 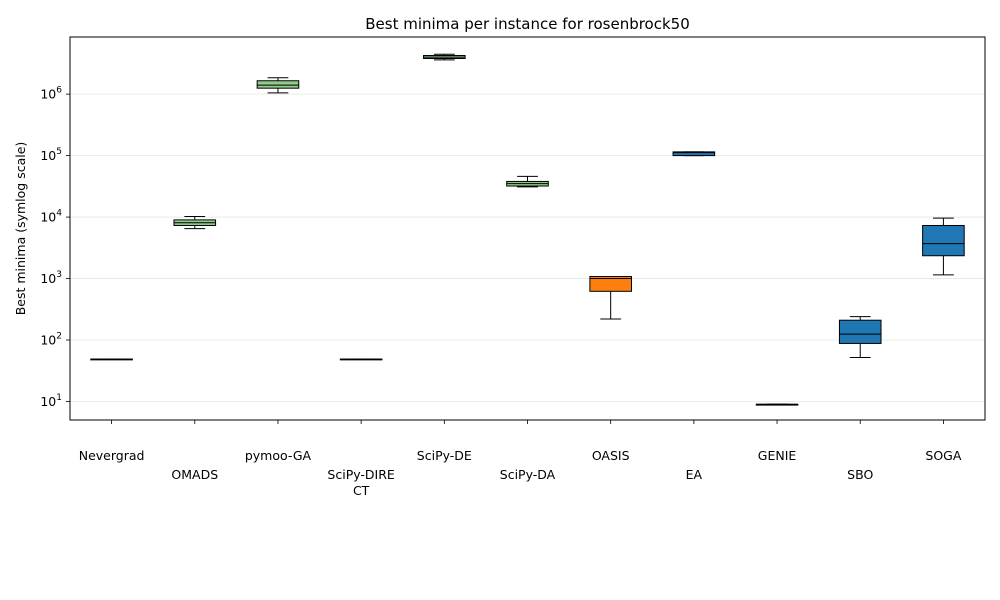 I want to click on box-pymoo-ga, so click(x=278, y=85).